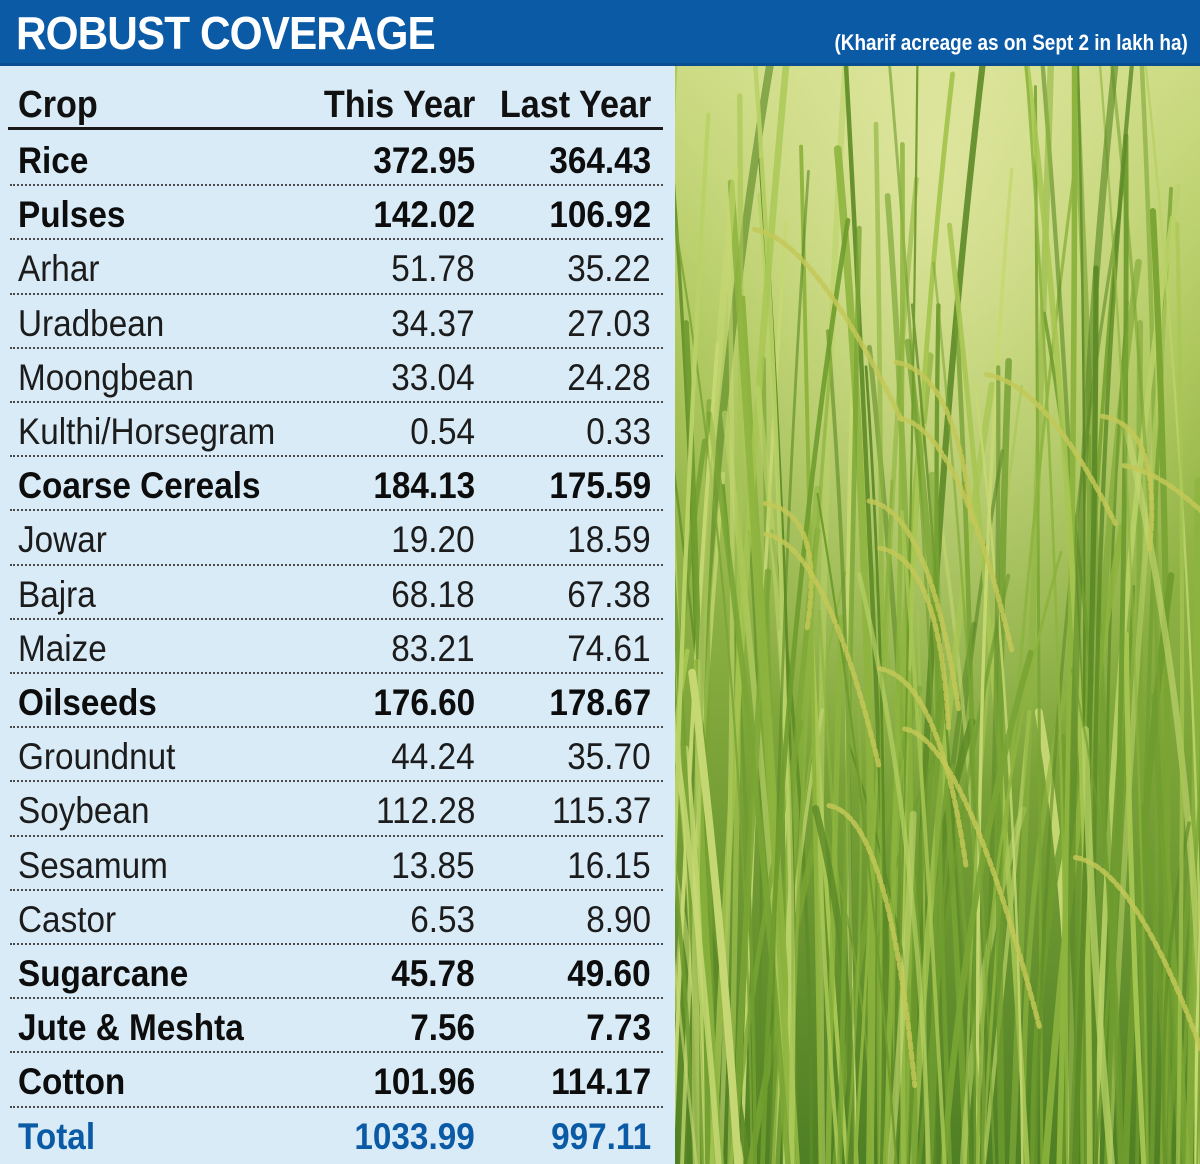  Describe the element at coordinates (442, 431) in the screenshot. I see `this-year-value-cell: 0.54` at that location.